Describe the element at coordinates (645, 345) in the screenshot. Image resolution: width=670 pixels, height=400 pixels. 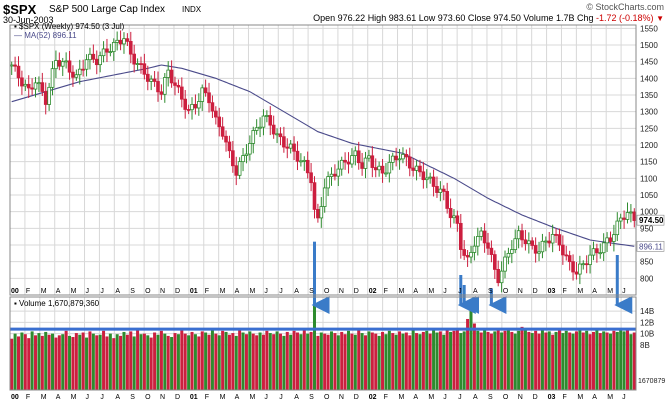
I see `volume-tick-label: 8B` at that location.